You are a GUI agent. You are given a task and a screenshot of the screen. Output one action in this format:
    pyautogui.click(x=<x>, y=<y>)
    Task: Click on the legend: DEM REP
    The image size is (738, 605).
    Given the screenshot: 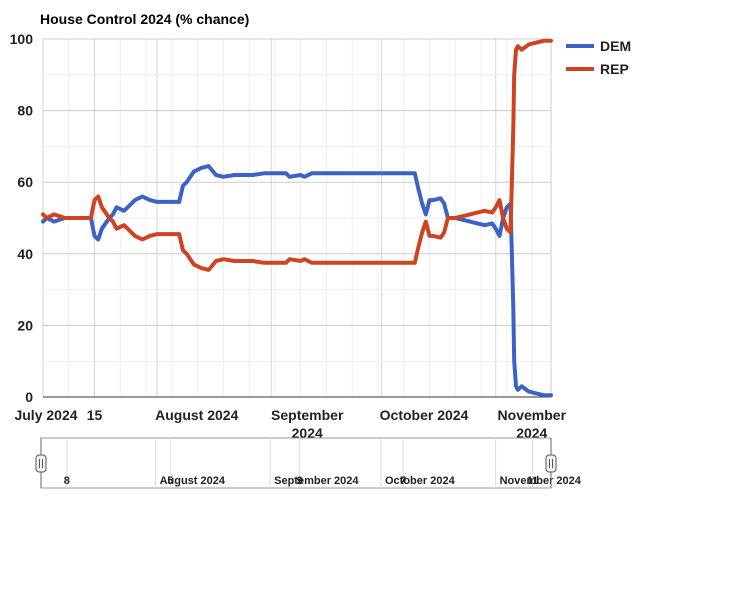 What is the action you would take?
    pyautogui.click(x=598, y=57)
    